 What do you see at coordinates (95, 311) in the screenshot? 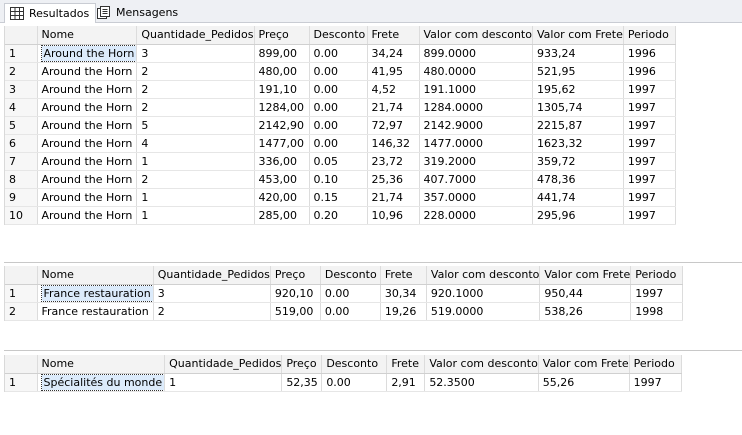
I see `grid-cell: France restauration` at bounding box center [95, 311].